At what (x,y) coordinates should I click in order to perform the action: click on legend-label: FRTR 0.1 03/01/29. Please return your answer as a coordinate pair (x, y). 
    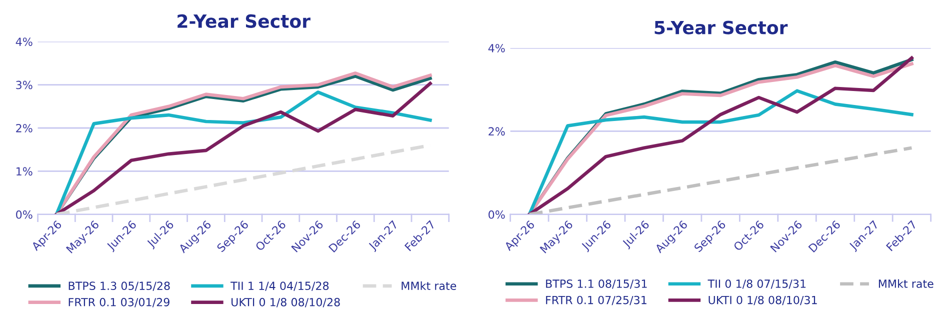
    Looking at the image, I should click on (119, 303).